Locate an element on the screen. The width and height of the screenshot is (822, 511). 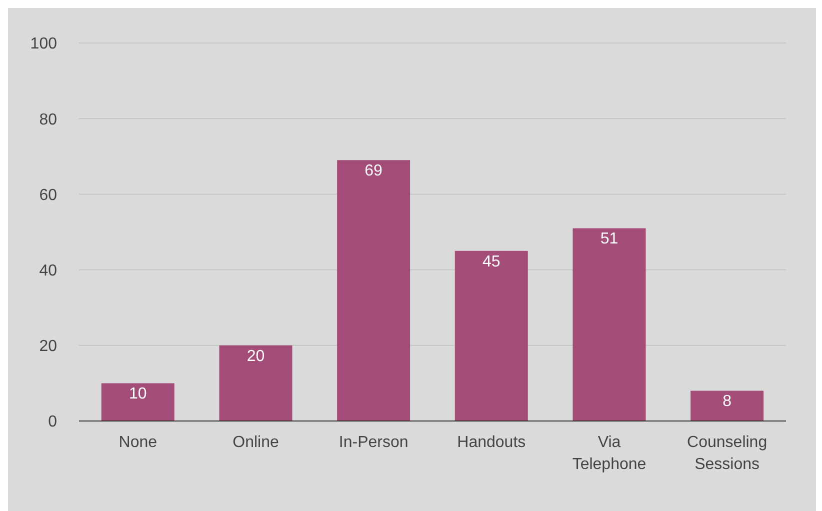
x-tick-label: In-Person is located at coordinates (373, 442).